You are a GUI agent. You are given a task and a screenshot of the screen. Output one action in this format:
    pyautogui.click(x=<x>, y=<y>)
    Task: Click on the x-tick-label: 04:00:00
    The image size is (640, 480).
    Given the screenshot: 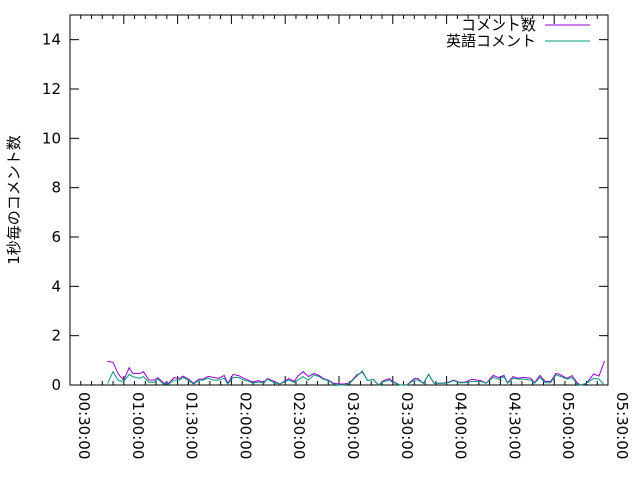 What is the action you would take?
    pyautogui.click(x=461, y=425)
    